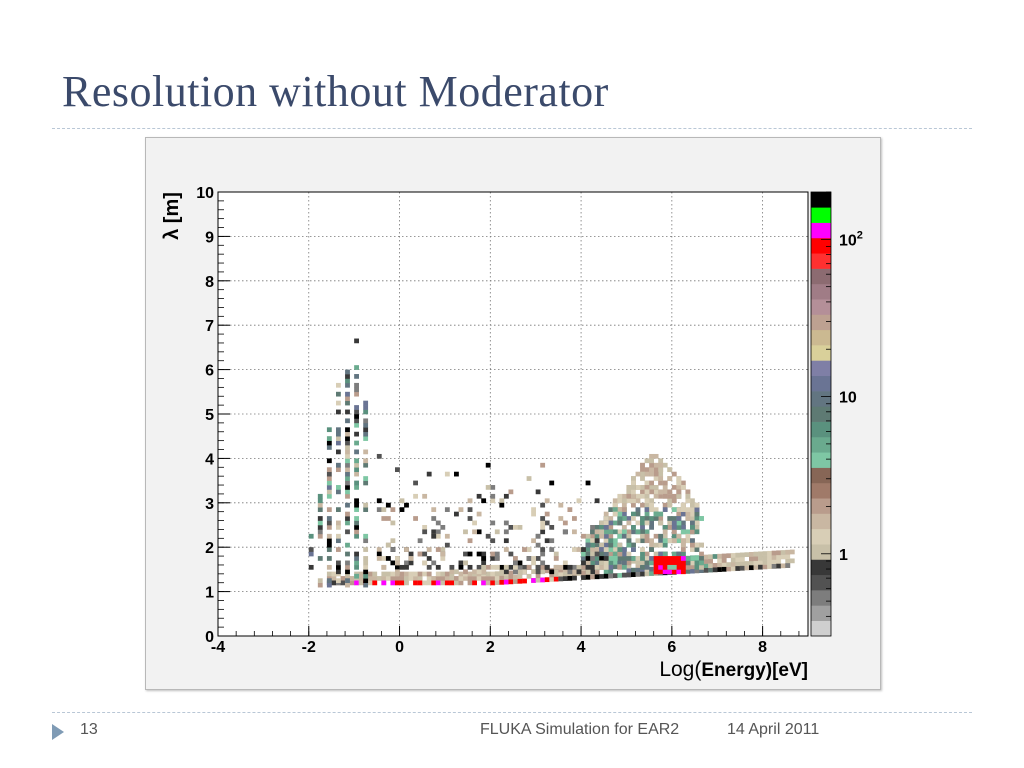 The width and height of the screenshot is (1024, 768). Describe the element at coordinates (209, 237) in the screenshot. I see `y-tick-label: 9` at that location.